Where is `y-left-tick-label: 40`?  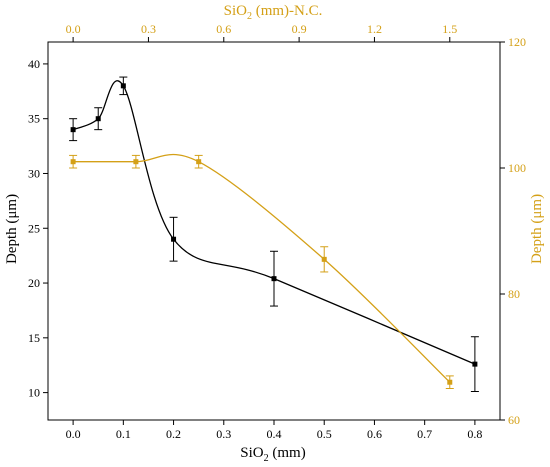
y-left-tick-label: 40 is located at coordinates (34, 64).